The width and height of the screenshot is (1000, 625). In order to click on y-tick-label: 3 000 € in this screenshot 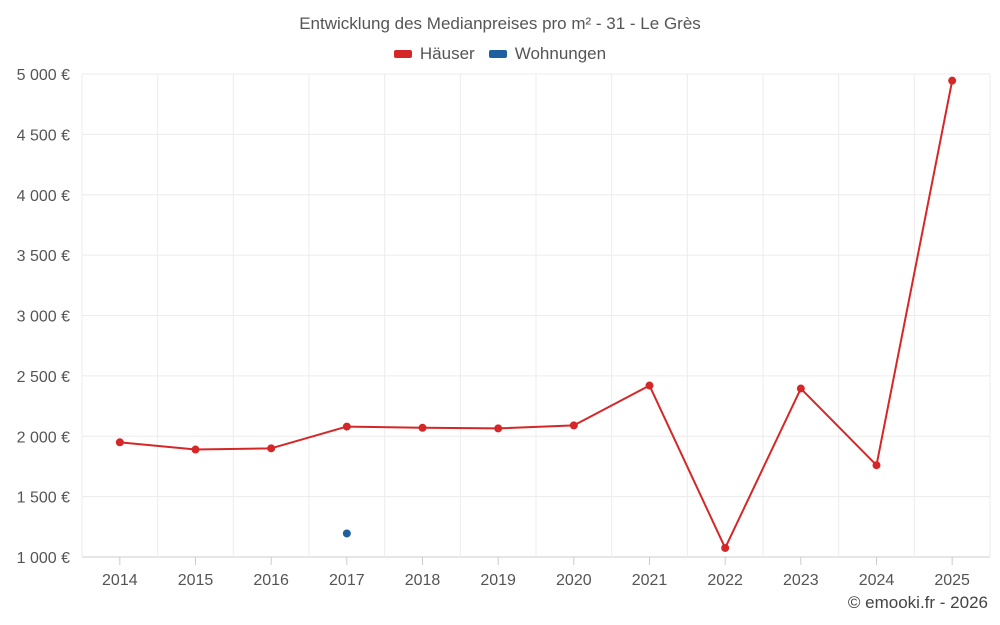, I will do `click(43, 317)`.